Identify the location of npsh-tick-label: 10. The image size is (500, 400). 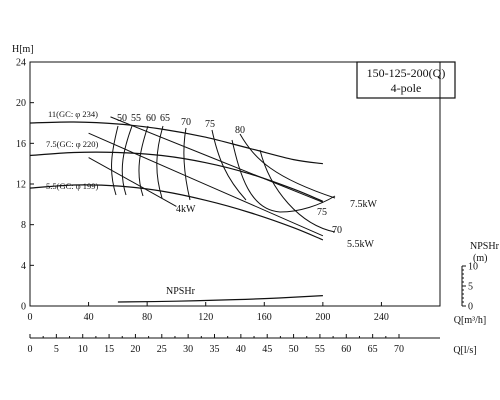
(473, 267).